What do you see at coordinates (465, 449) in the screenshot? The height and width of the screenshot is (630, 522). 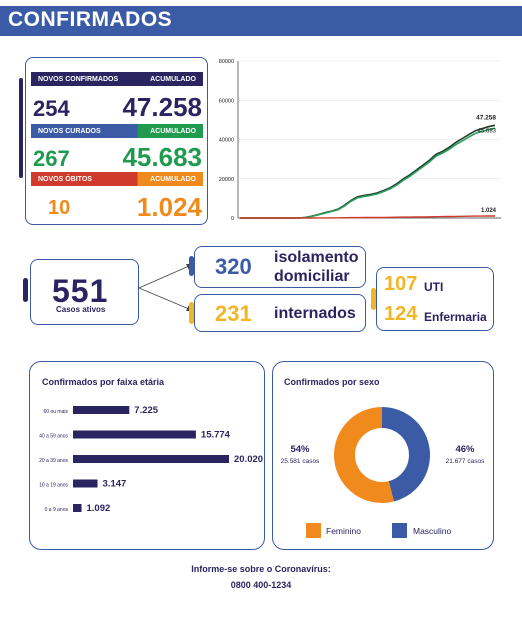 I see `masculino-percent: 46%` at bounding box center [465, 449].